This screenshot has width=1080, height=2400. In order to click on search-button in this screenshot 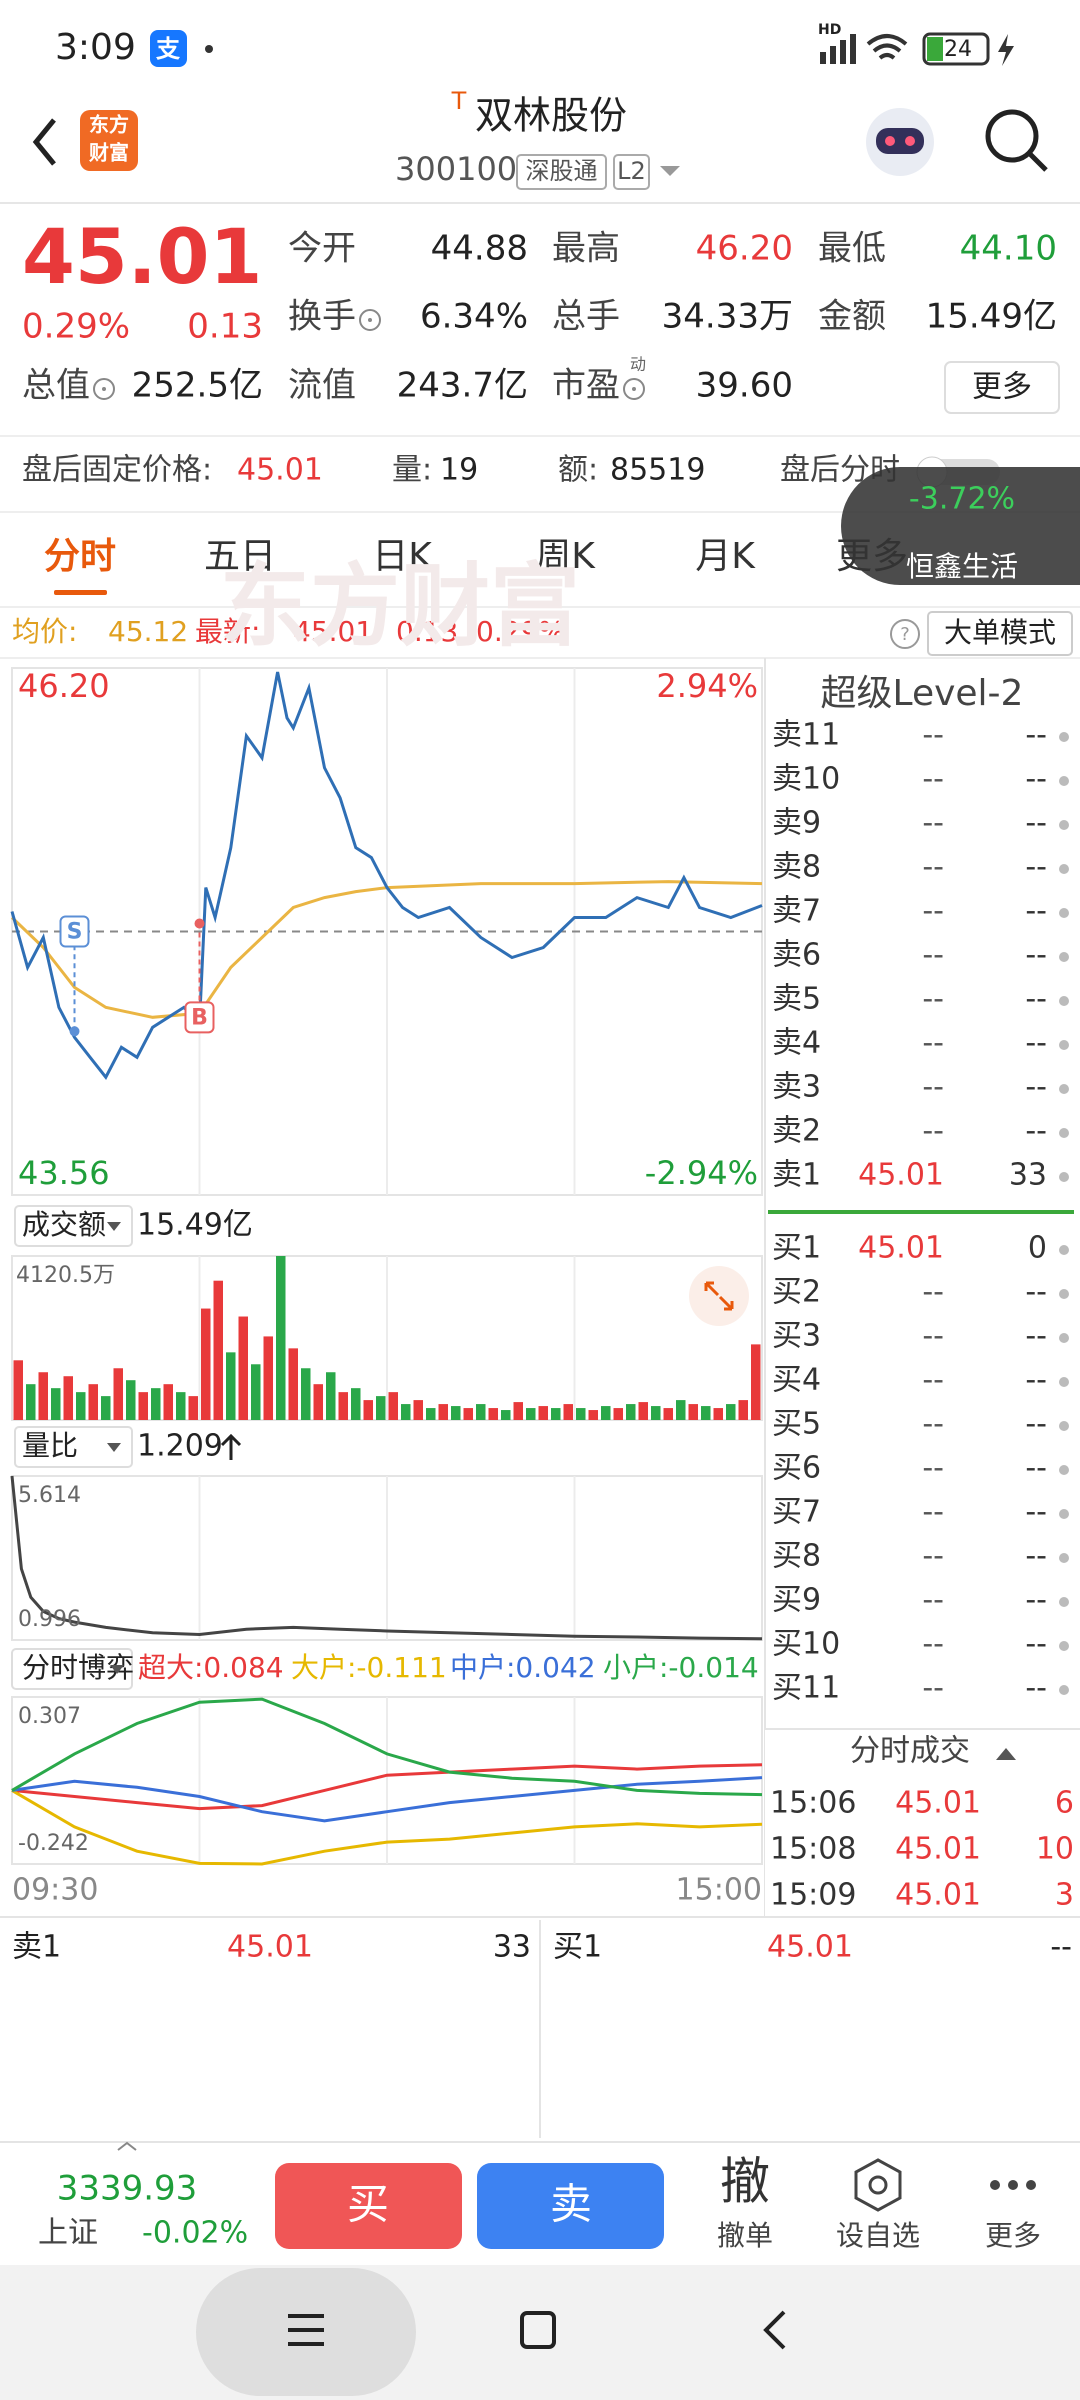, I will do `click(1012, 136)`.